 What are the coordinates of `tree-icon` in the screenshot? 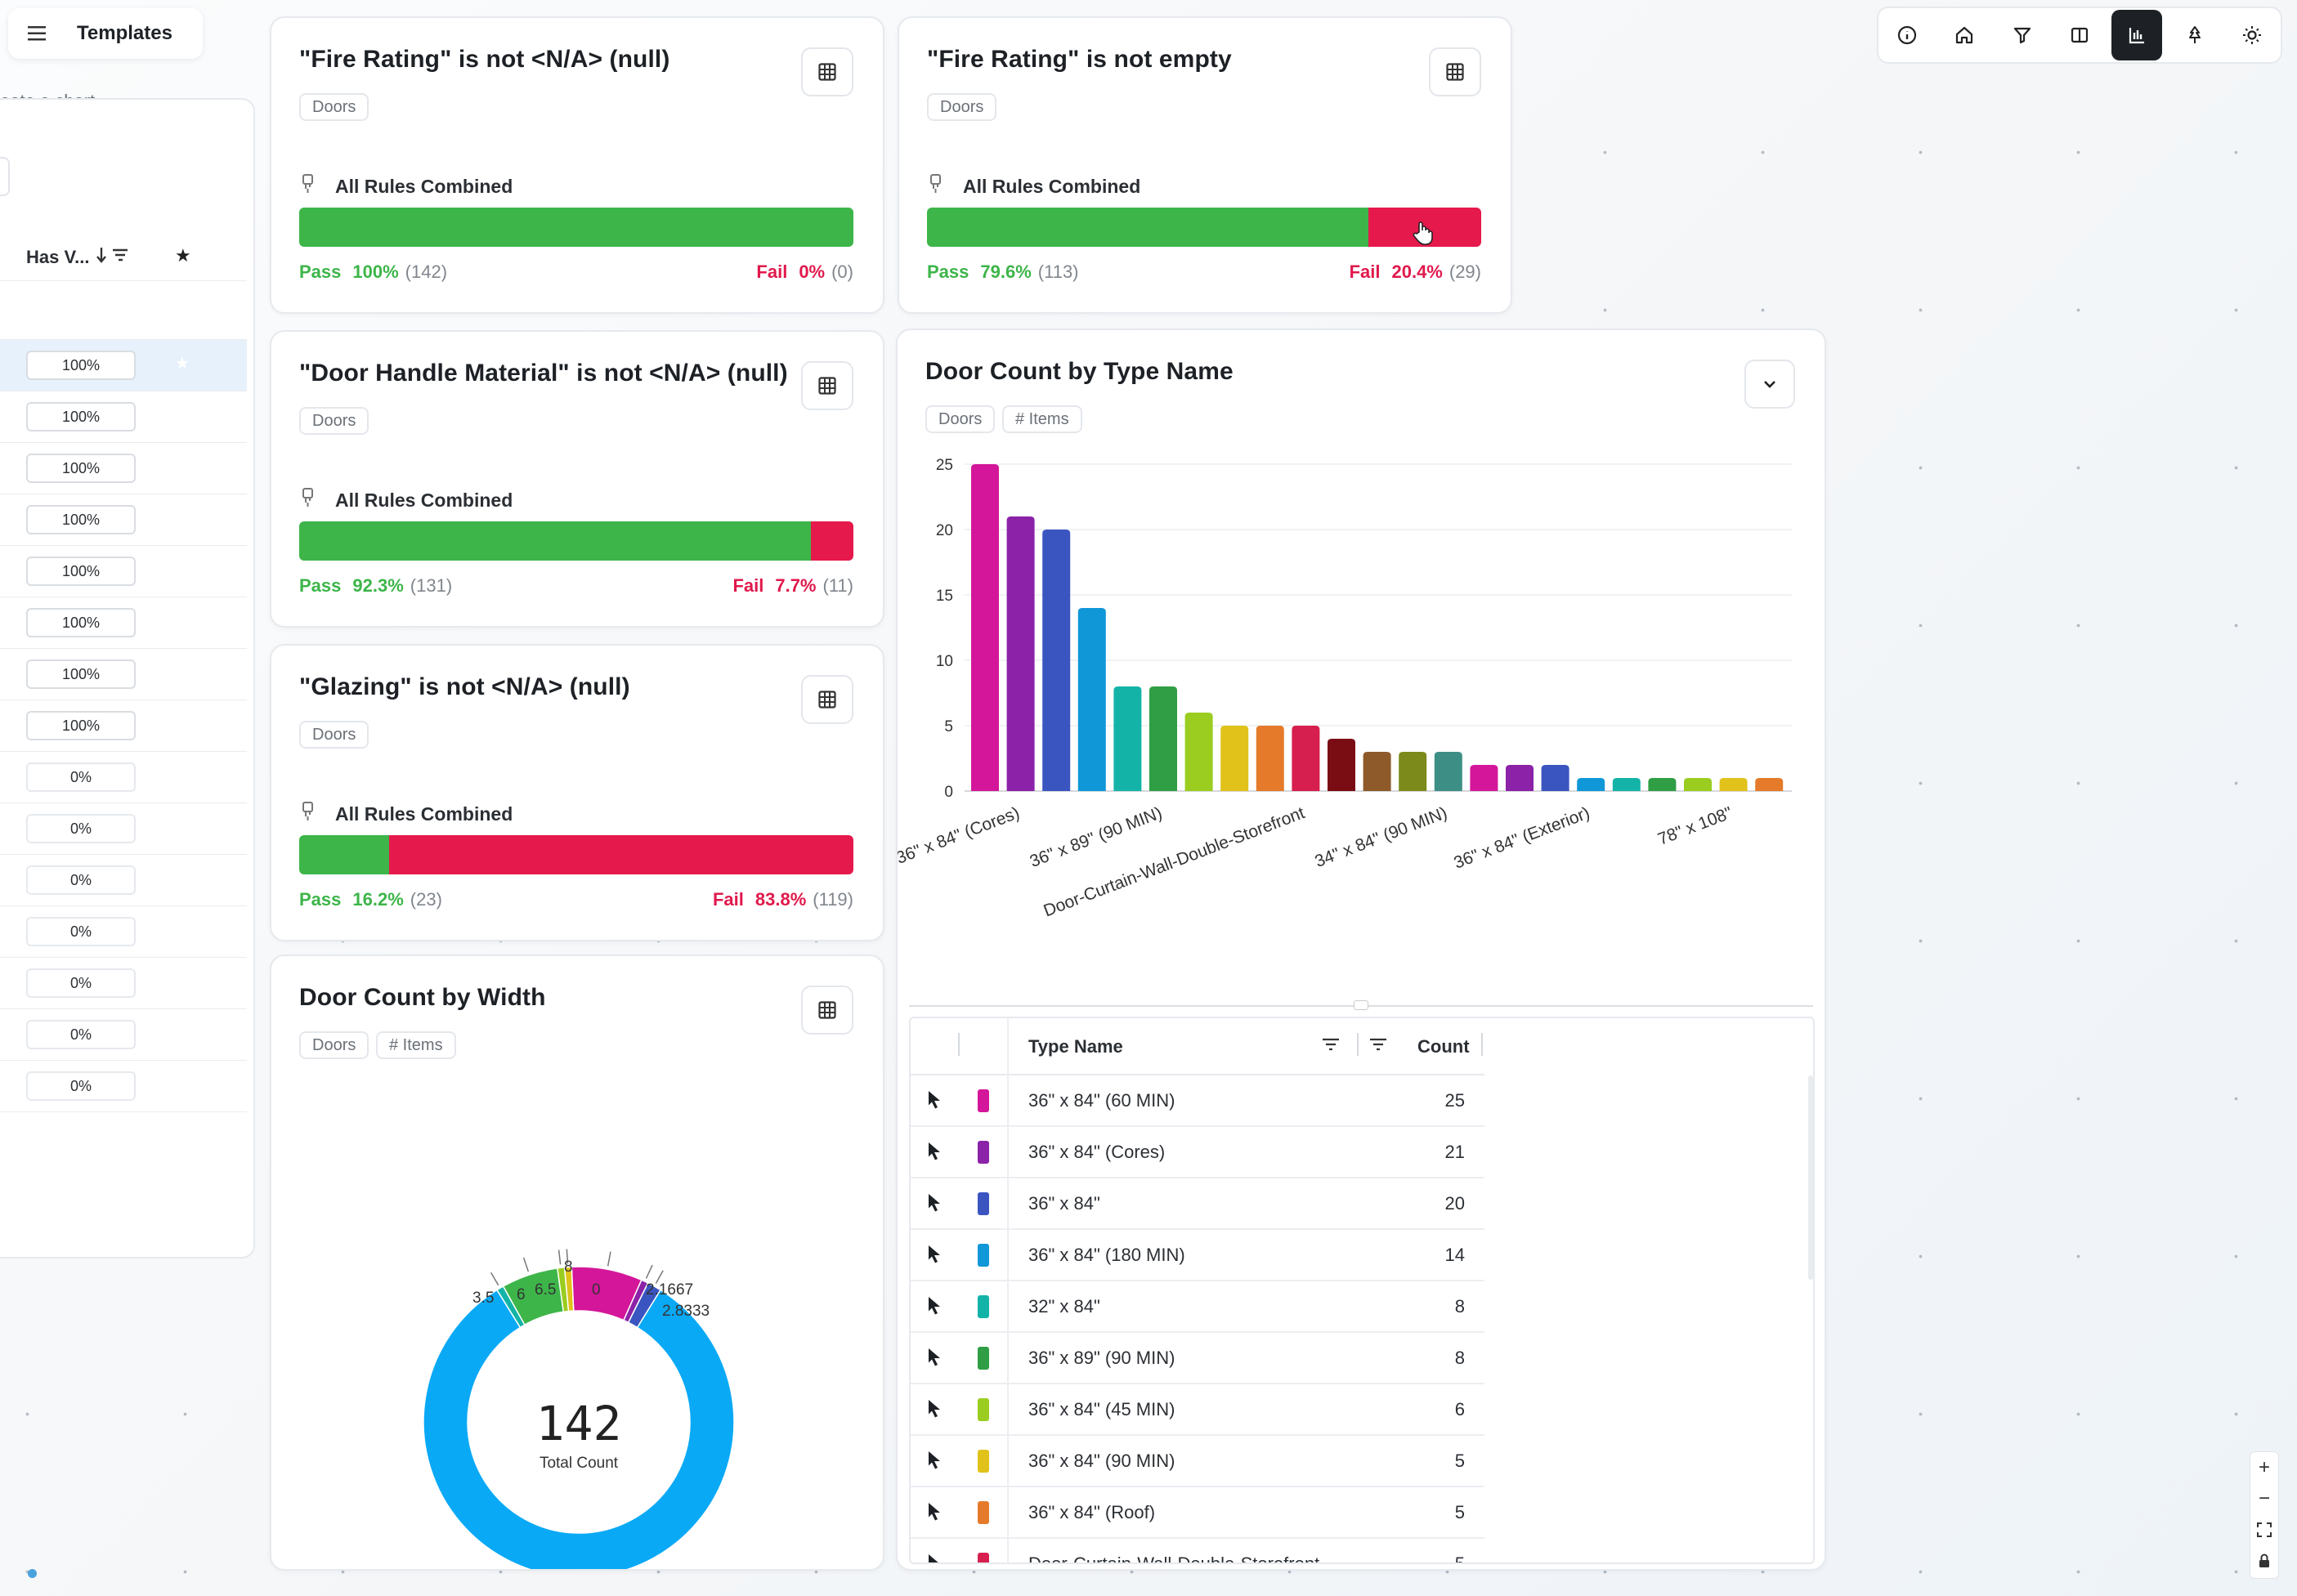 It's located at (2194, 35).